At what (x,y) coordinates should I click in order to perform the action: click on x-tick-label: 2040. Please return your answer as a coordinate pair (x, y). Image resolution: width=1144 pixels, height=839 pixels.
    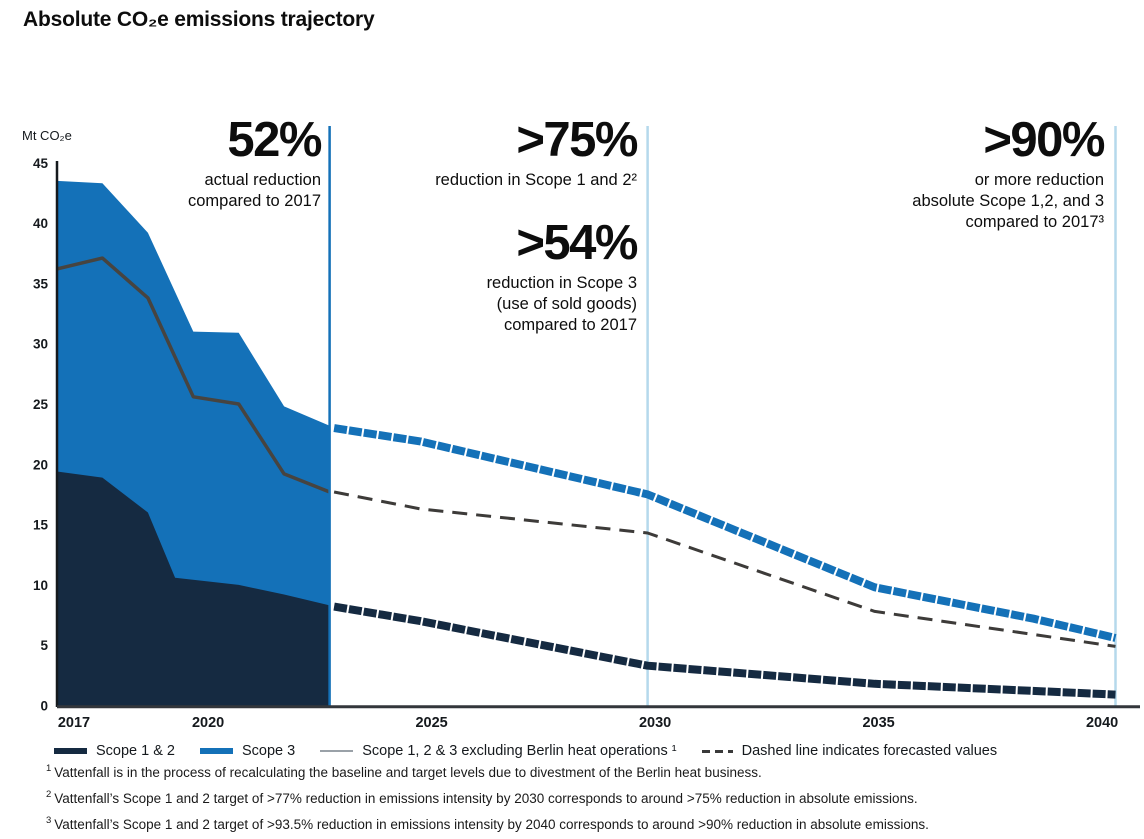
    Looking at the image, I should click on (1102, 723).